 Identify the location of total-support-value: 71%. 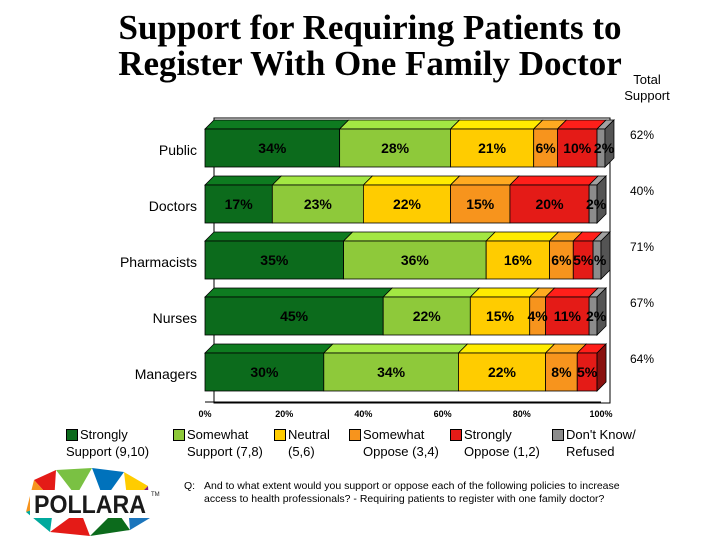
(642, 247).